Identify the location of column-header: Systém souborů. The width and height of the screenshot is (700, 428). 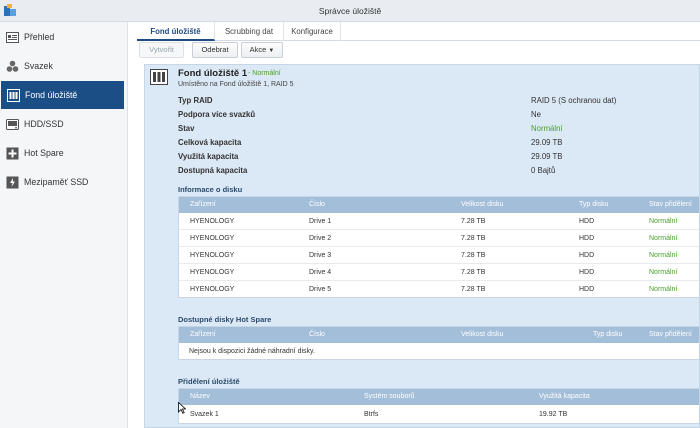
(389, 396).